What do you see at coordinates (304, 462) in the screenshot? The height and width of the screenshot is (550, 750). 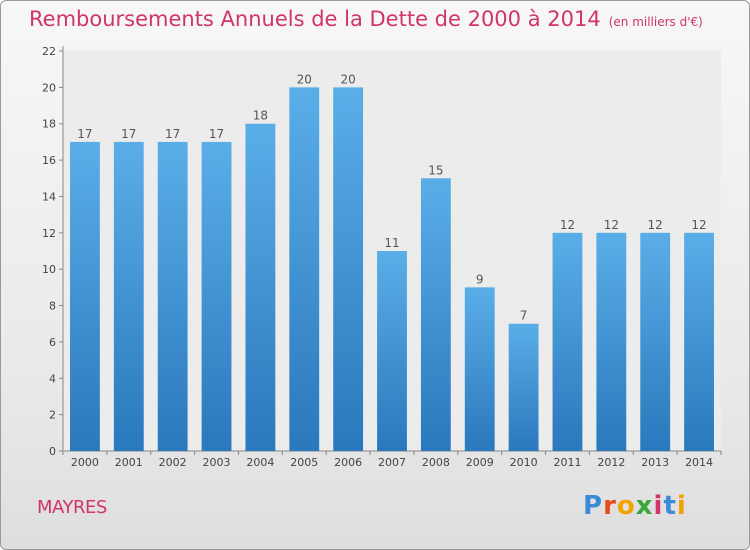 I see `x-tick-label: 2005` at bounding box center [304, 462].